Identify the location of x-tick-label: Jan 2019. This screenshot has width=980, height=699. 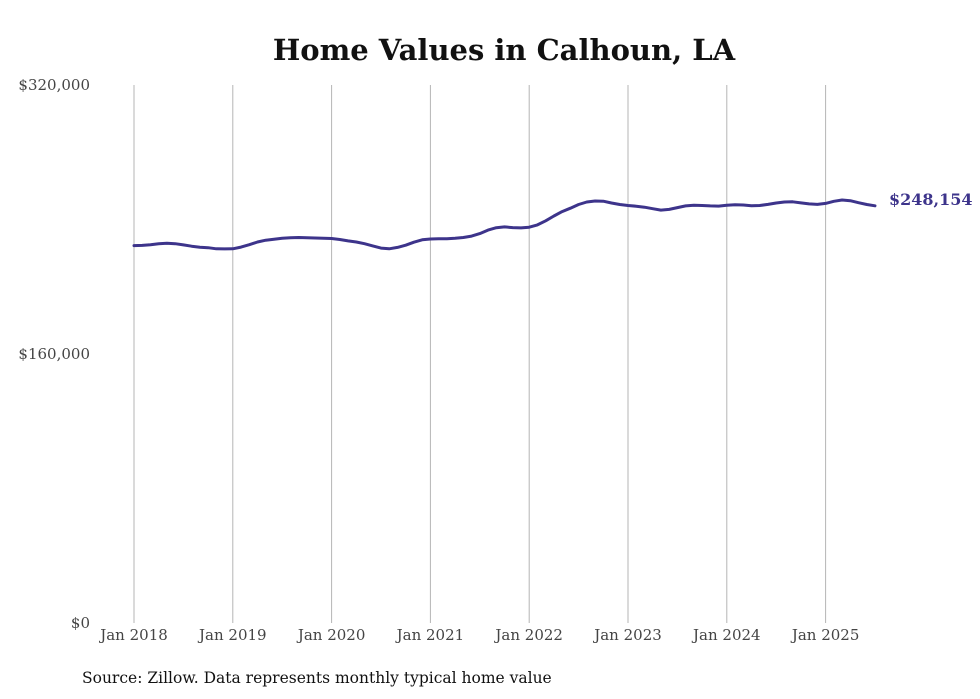
(232, 635).